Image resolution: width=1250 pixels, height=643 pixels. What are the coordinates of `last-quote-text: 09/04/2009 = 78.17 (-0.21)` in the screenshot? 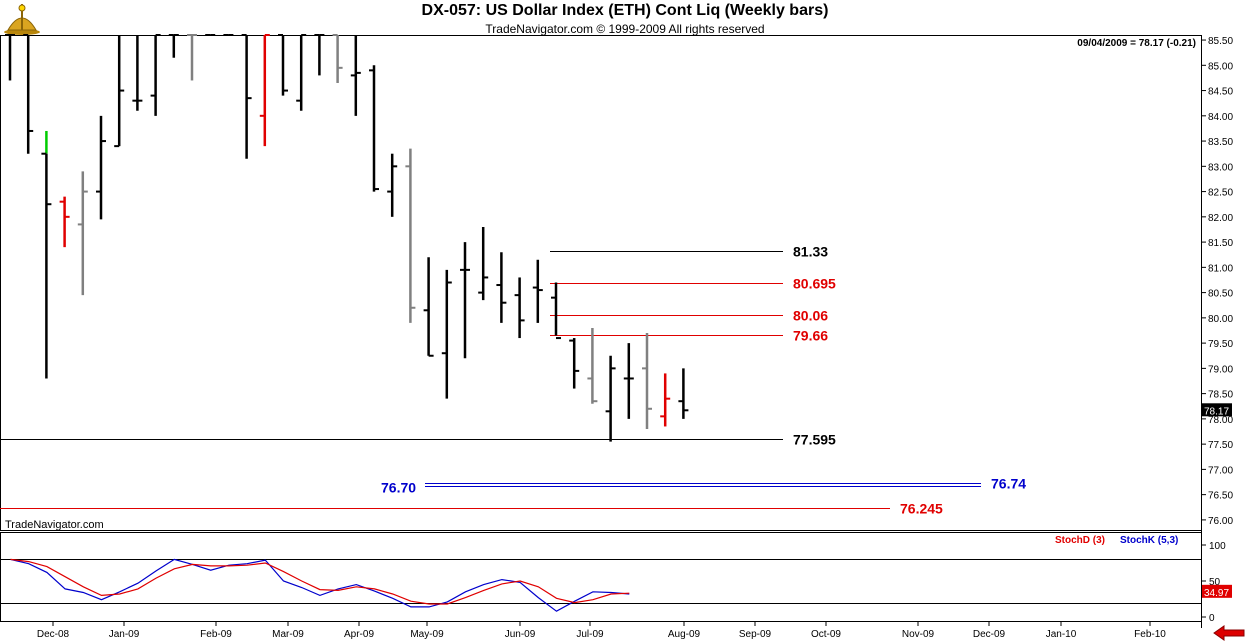 It's located at (1136, 43).